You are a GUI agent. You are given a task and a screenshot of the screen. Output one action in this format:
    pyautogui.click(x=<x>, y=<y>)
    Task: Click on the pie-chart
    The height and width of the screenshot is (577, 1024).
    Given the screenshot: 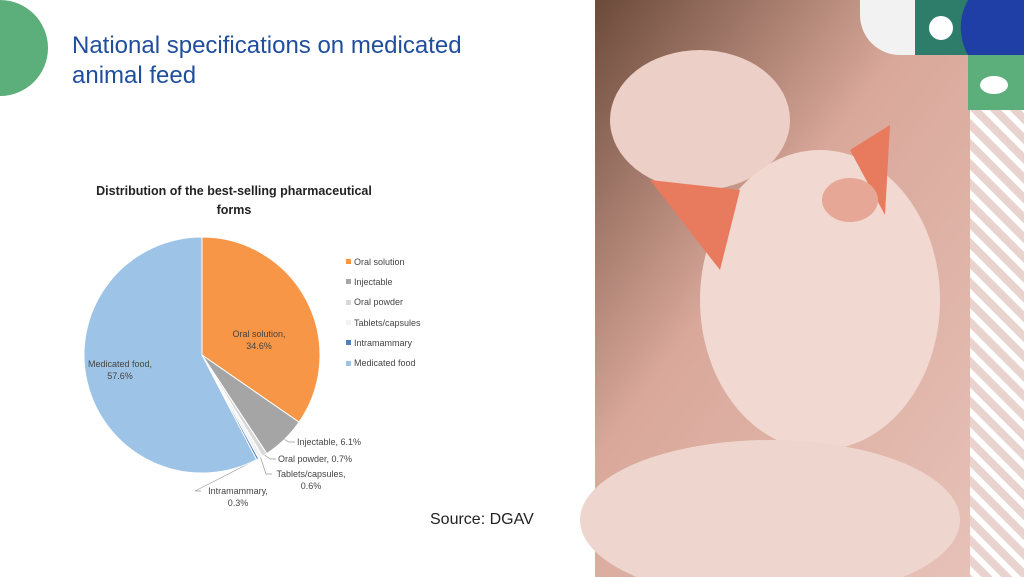 What is the action you would take?
    pyautogui.click(x=202, y=364)
    